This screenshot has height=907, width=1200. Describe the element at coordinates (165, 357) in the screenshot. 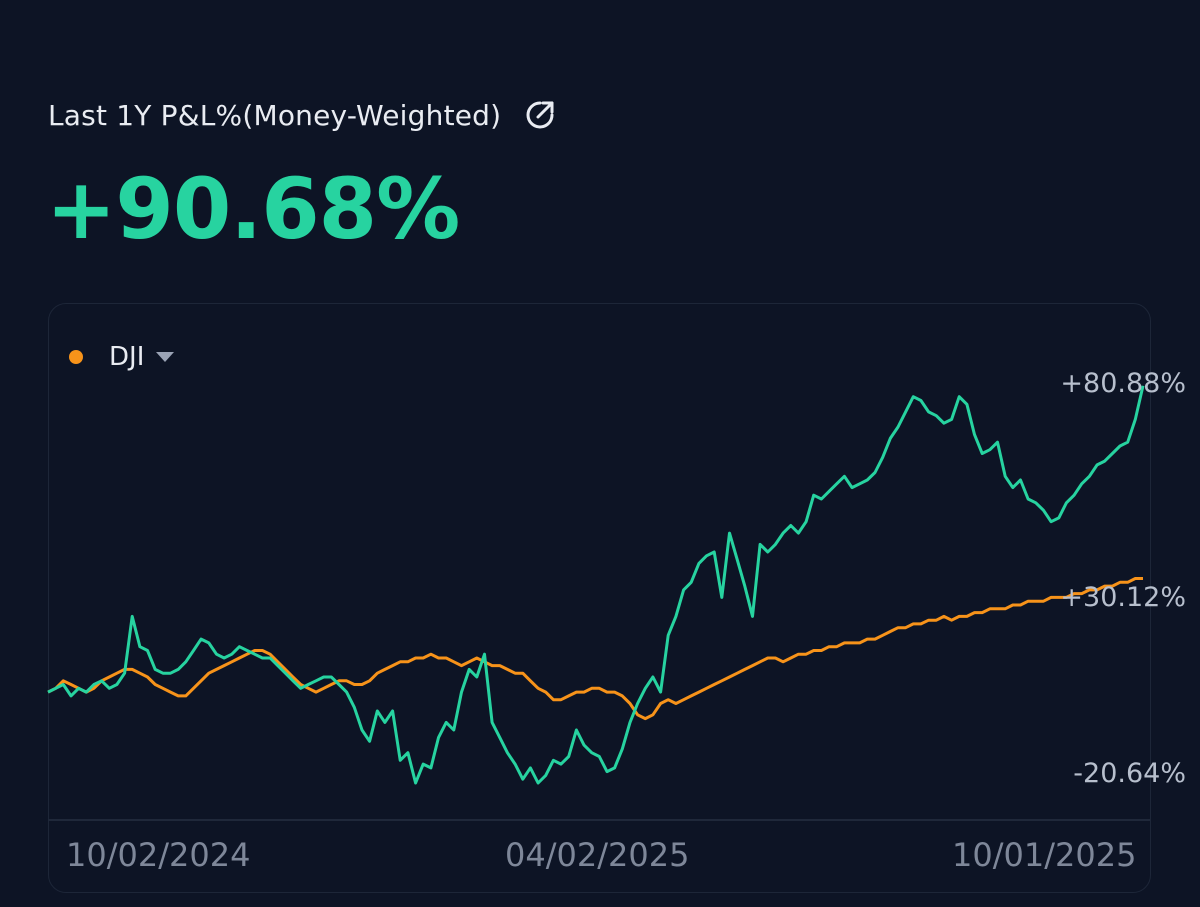

I see `chevron-down-icon` at that location.